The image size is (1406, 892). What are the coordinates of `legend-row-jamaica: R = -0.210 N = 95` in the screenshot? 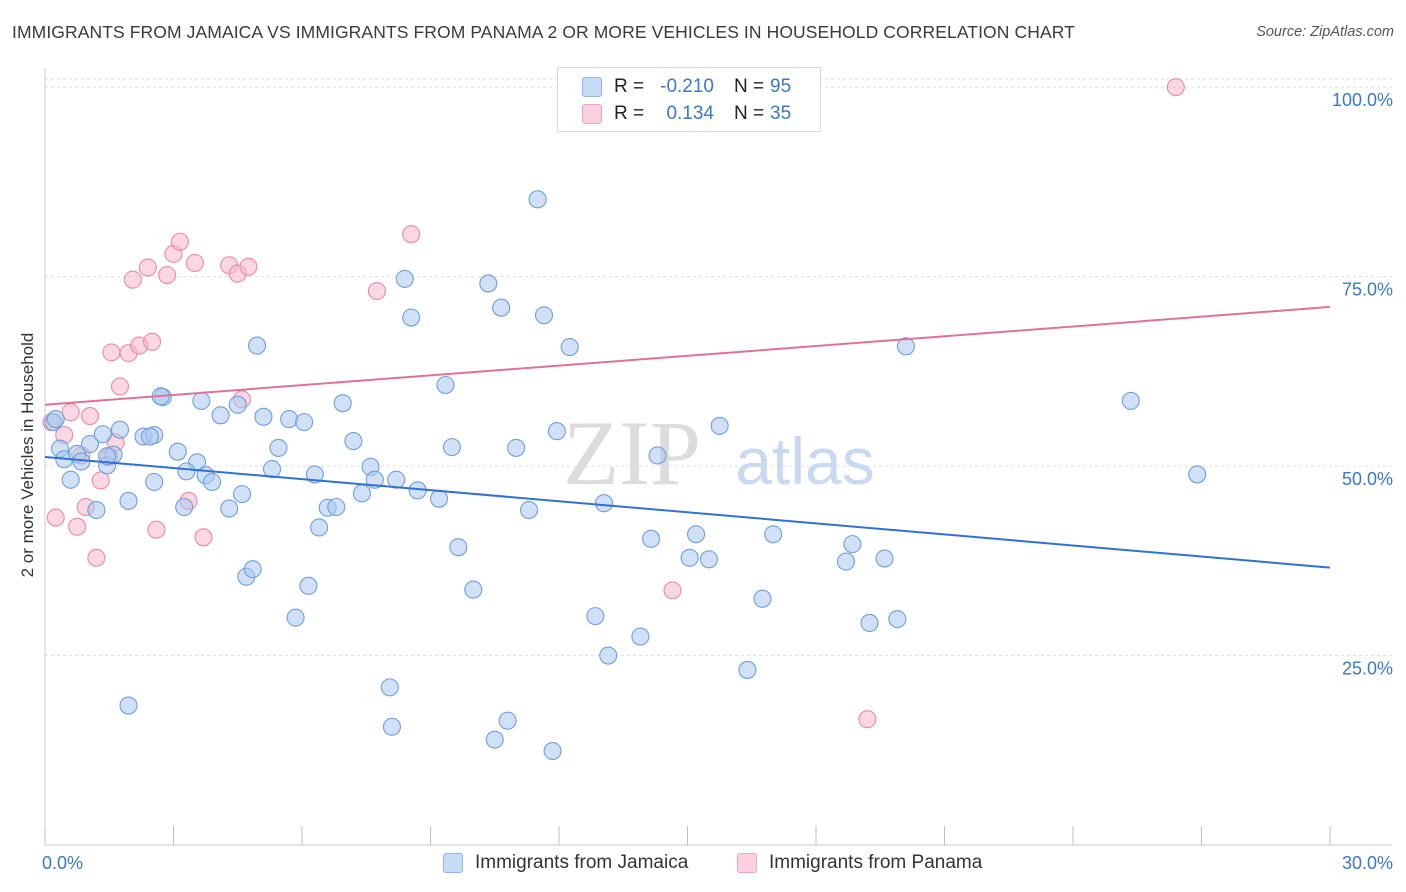 It's located at (686, 87).